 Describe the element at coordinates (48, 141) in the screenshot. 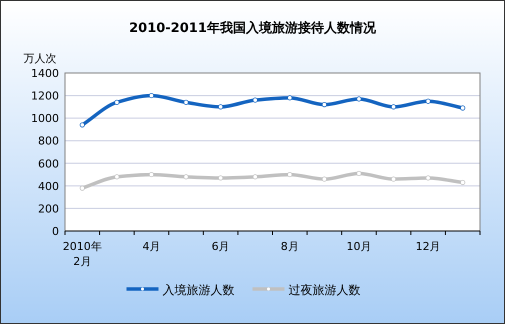

I see `y-tick-label: 800` at that location.